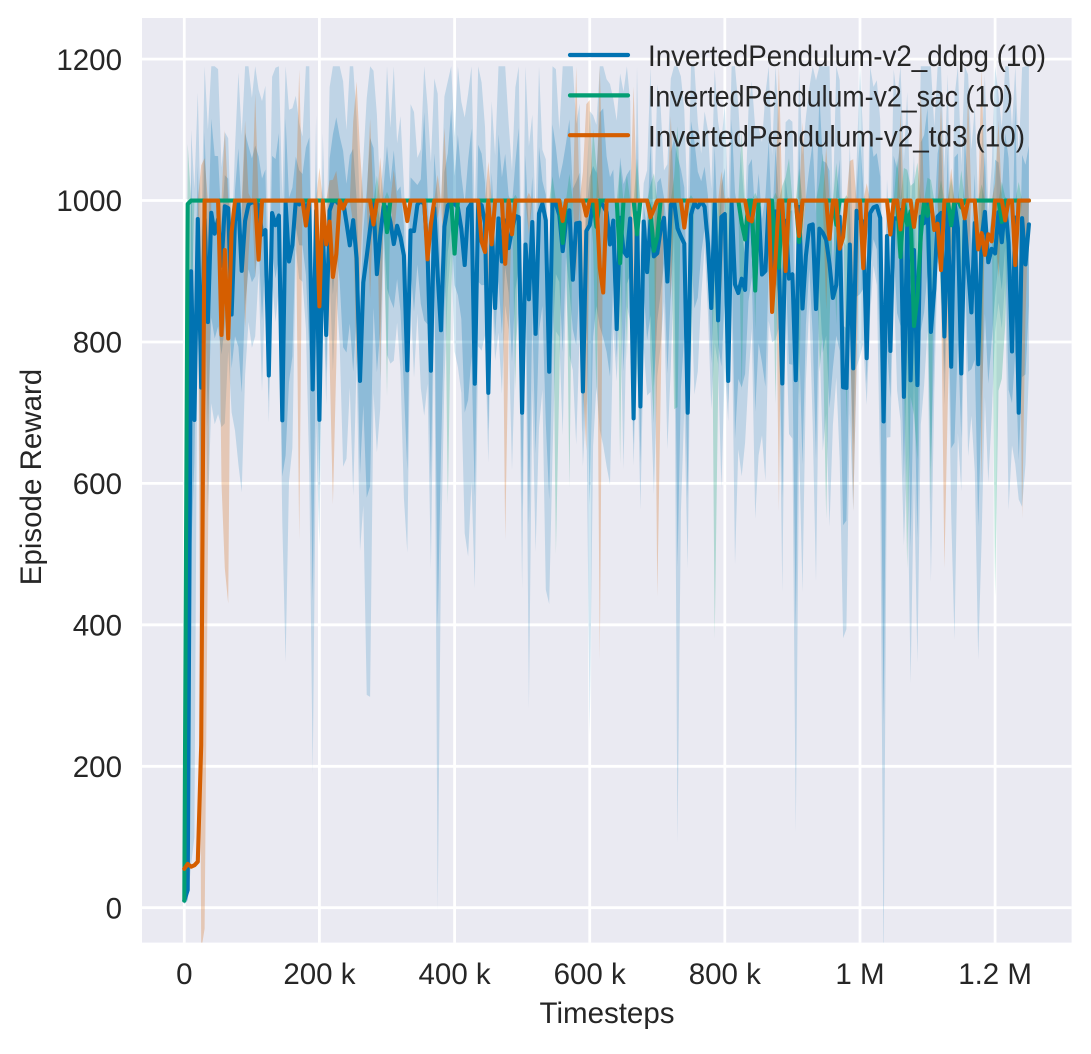  I want to click on svg-text: 200 k, so click(319, 974).